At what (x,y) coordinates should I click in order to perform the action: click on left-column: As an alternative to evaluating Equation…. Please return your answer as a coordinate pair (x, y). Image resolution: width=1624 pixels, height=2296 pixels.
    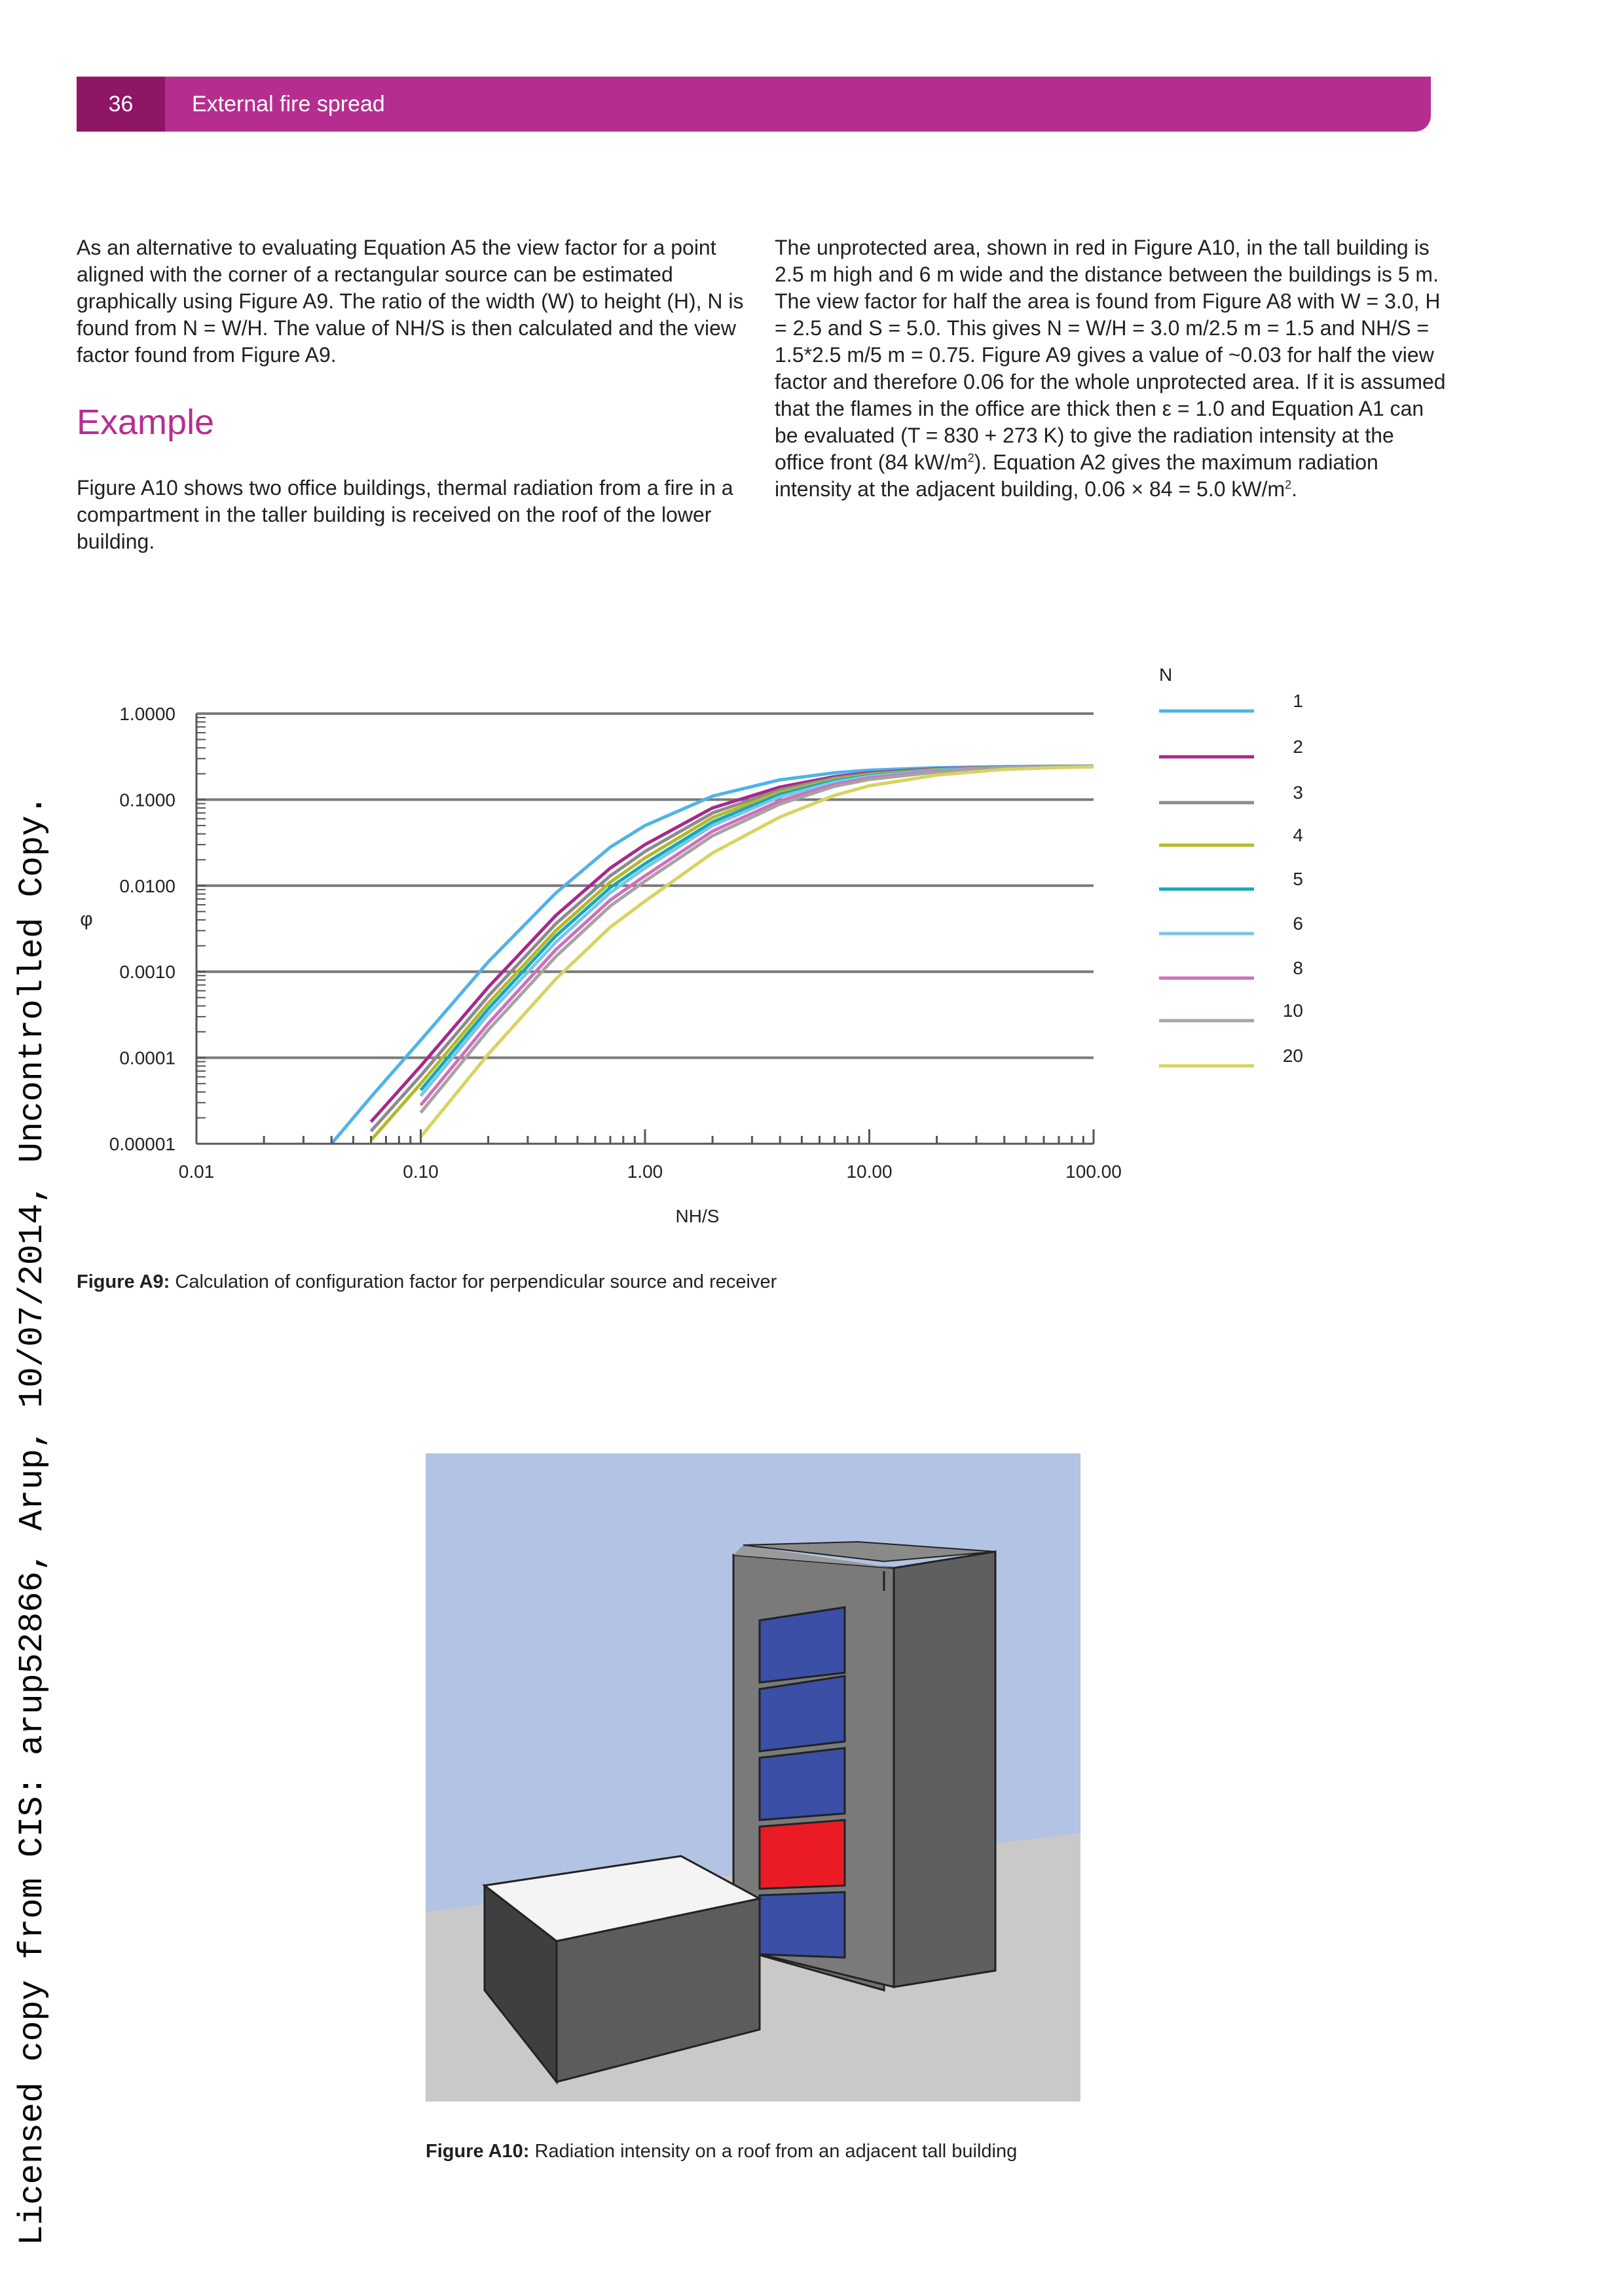
    Looking at the image, I should click on (414, 411).